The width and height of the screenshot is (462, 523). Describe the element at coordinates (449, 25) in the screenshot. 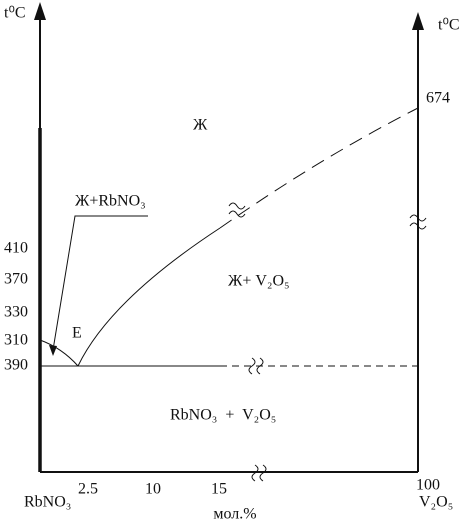

I see `right-unit: t⁰C` at that location.